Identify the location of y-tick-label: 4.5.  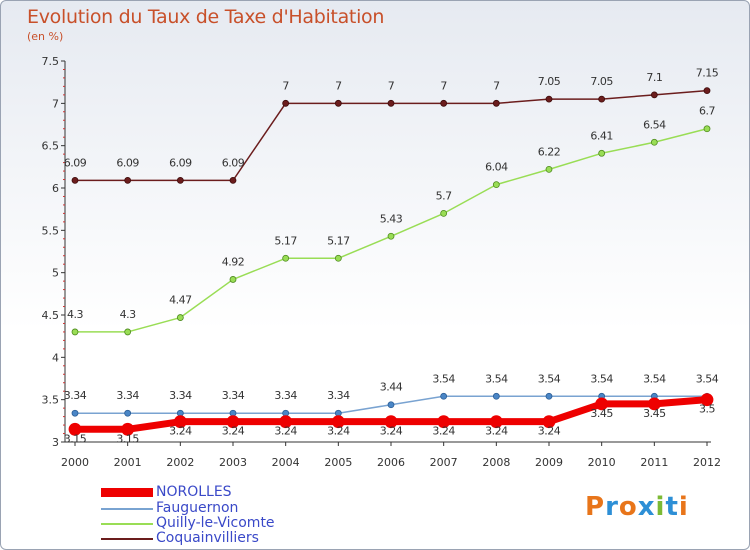
(51, 315).